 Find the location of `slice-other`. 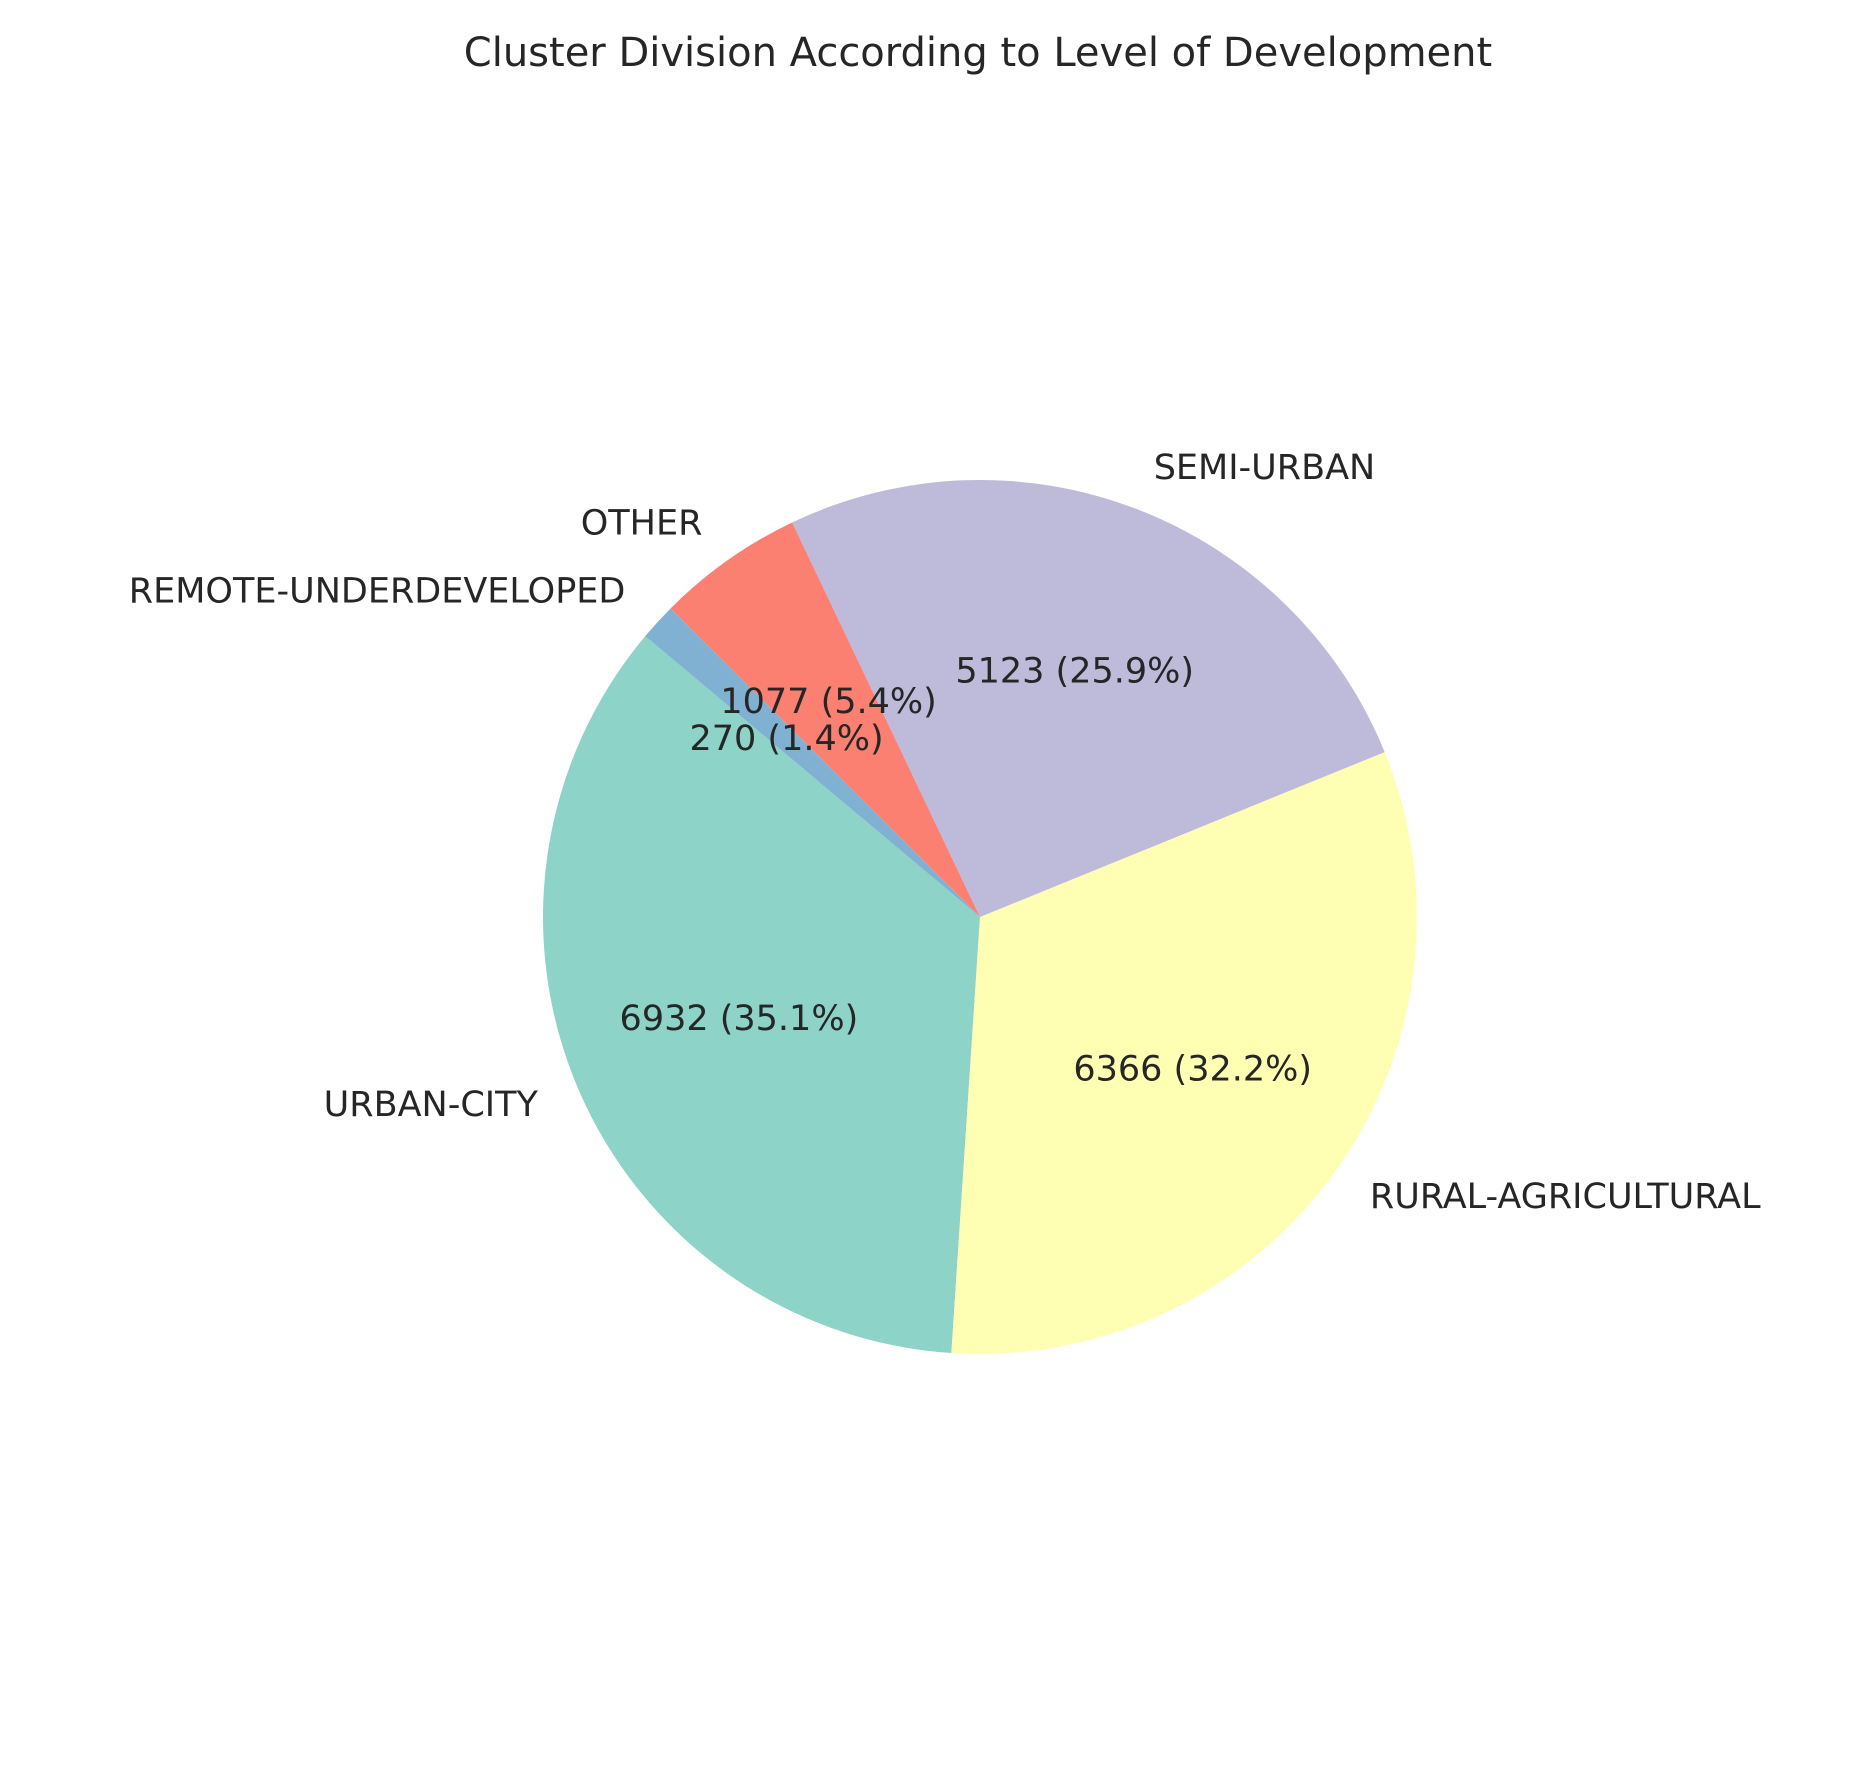

slice-other is located at coordinates (825, 719).